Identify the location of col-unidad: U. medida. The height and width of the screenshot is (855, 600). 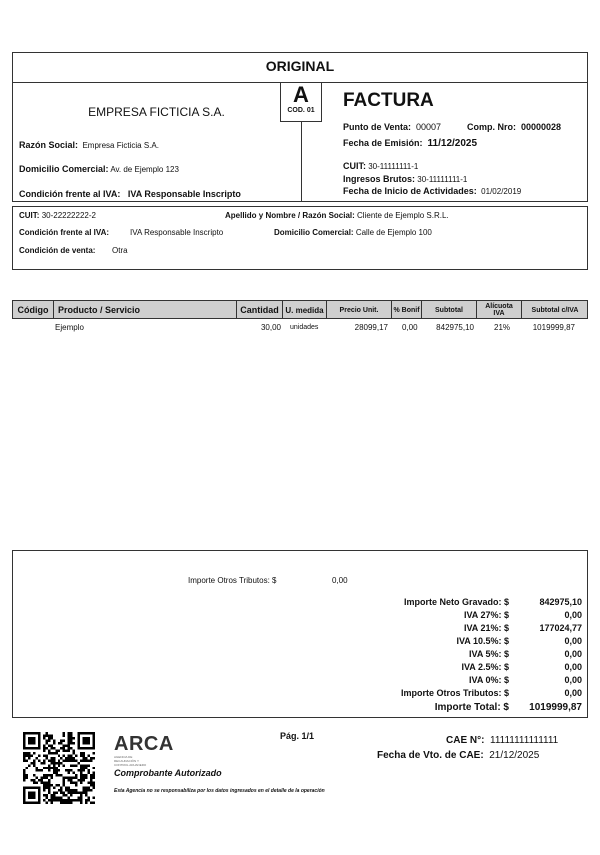
(304, 310).